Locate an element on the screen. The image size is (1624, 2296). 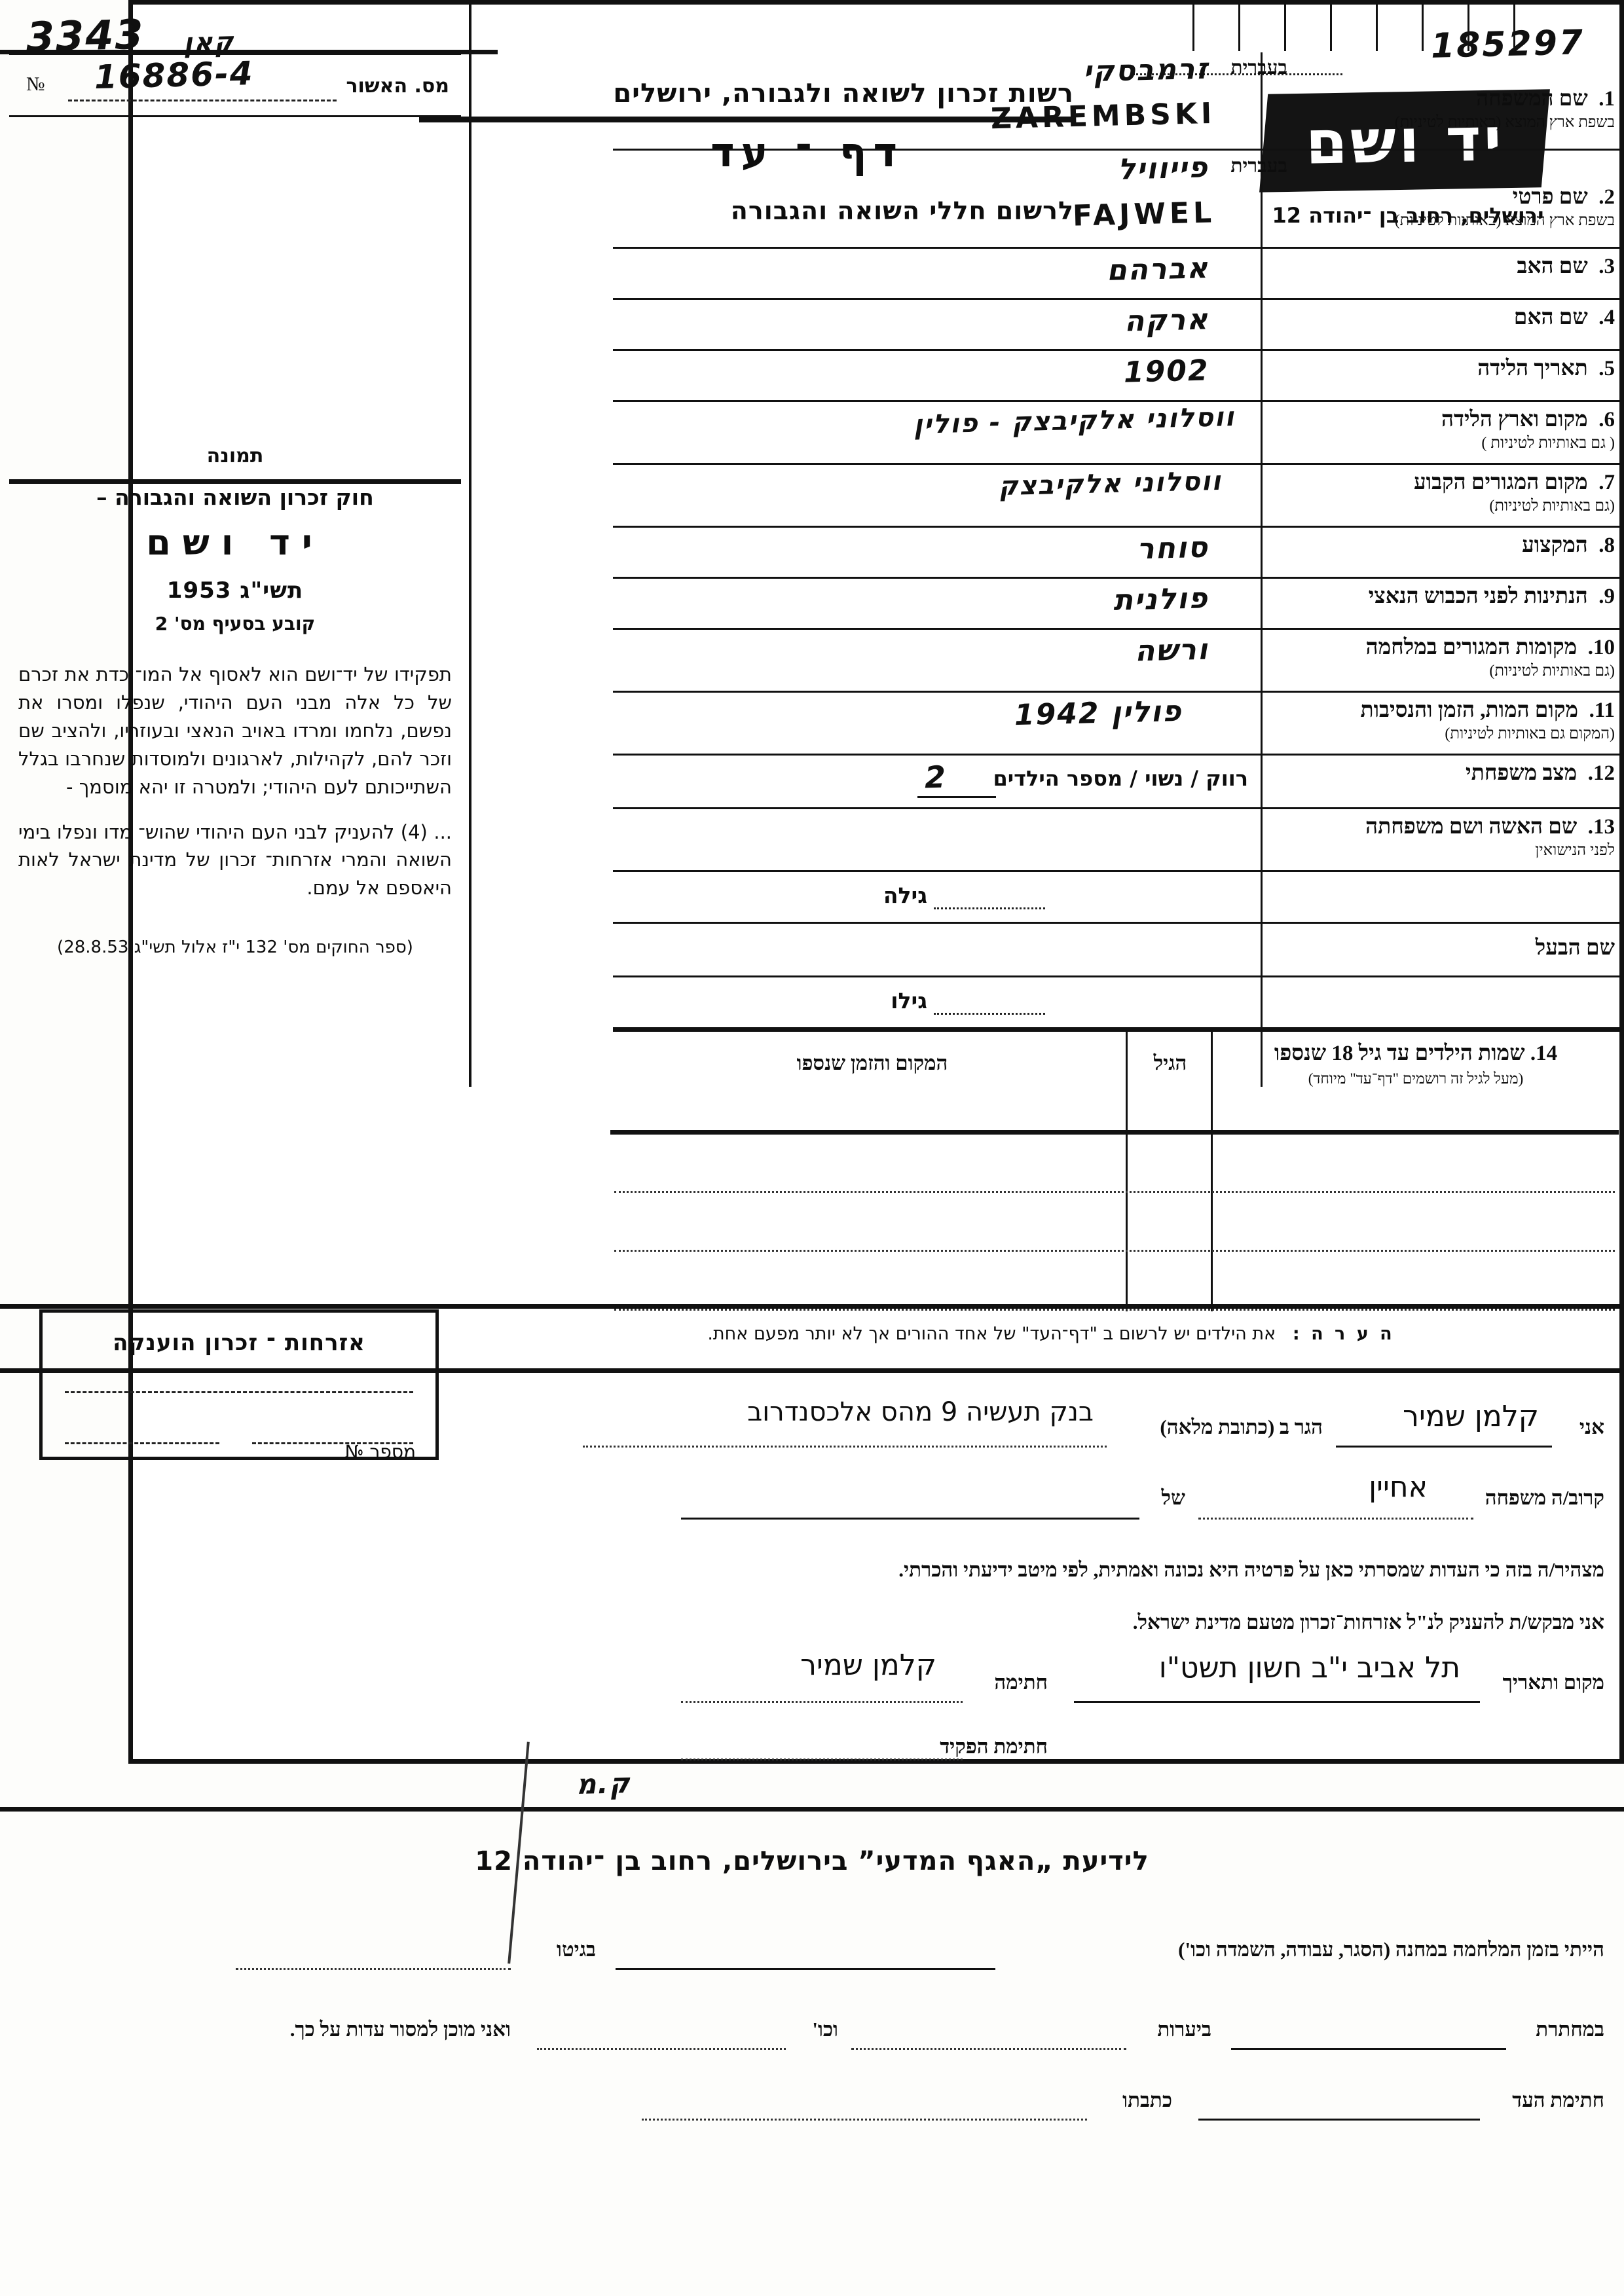
of-label: של is located at coordinates (1173, 1497).